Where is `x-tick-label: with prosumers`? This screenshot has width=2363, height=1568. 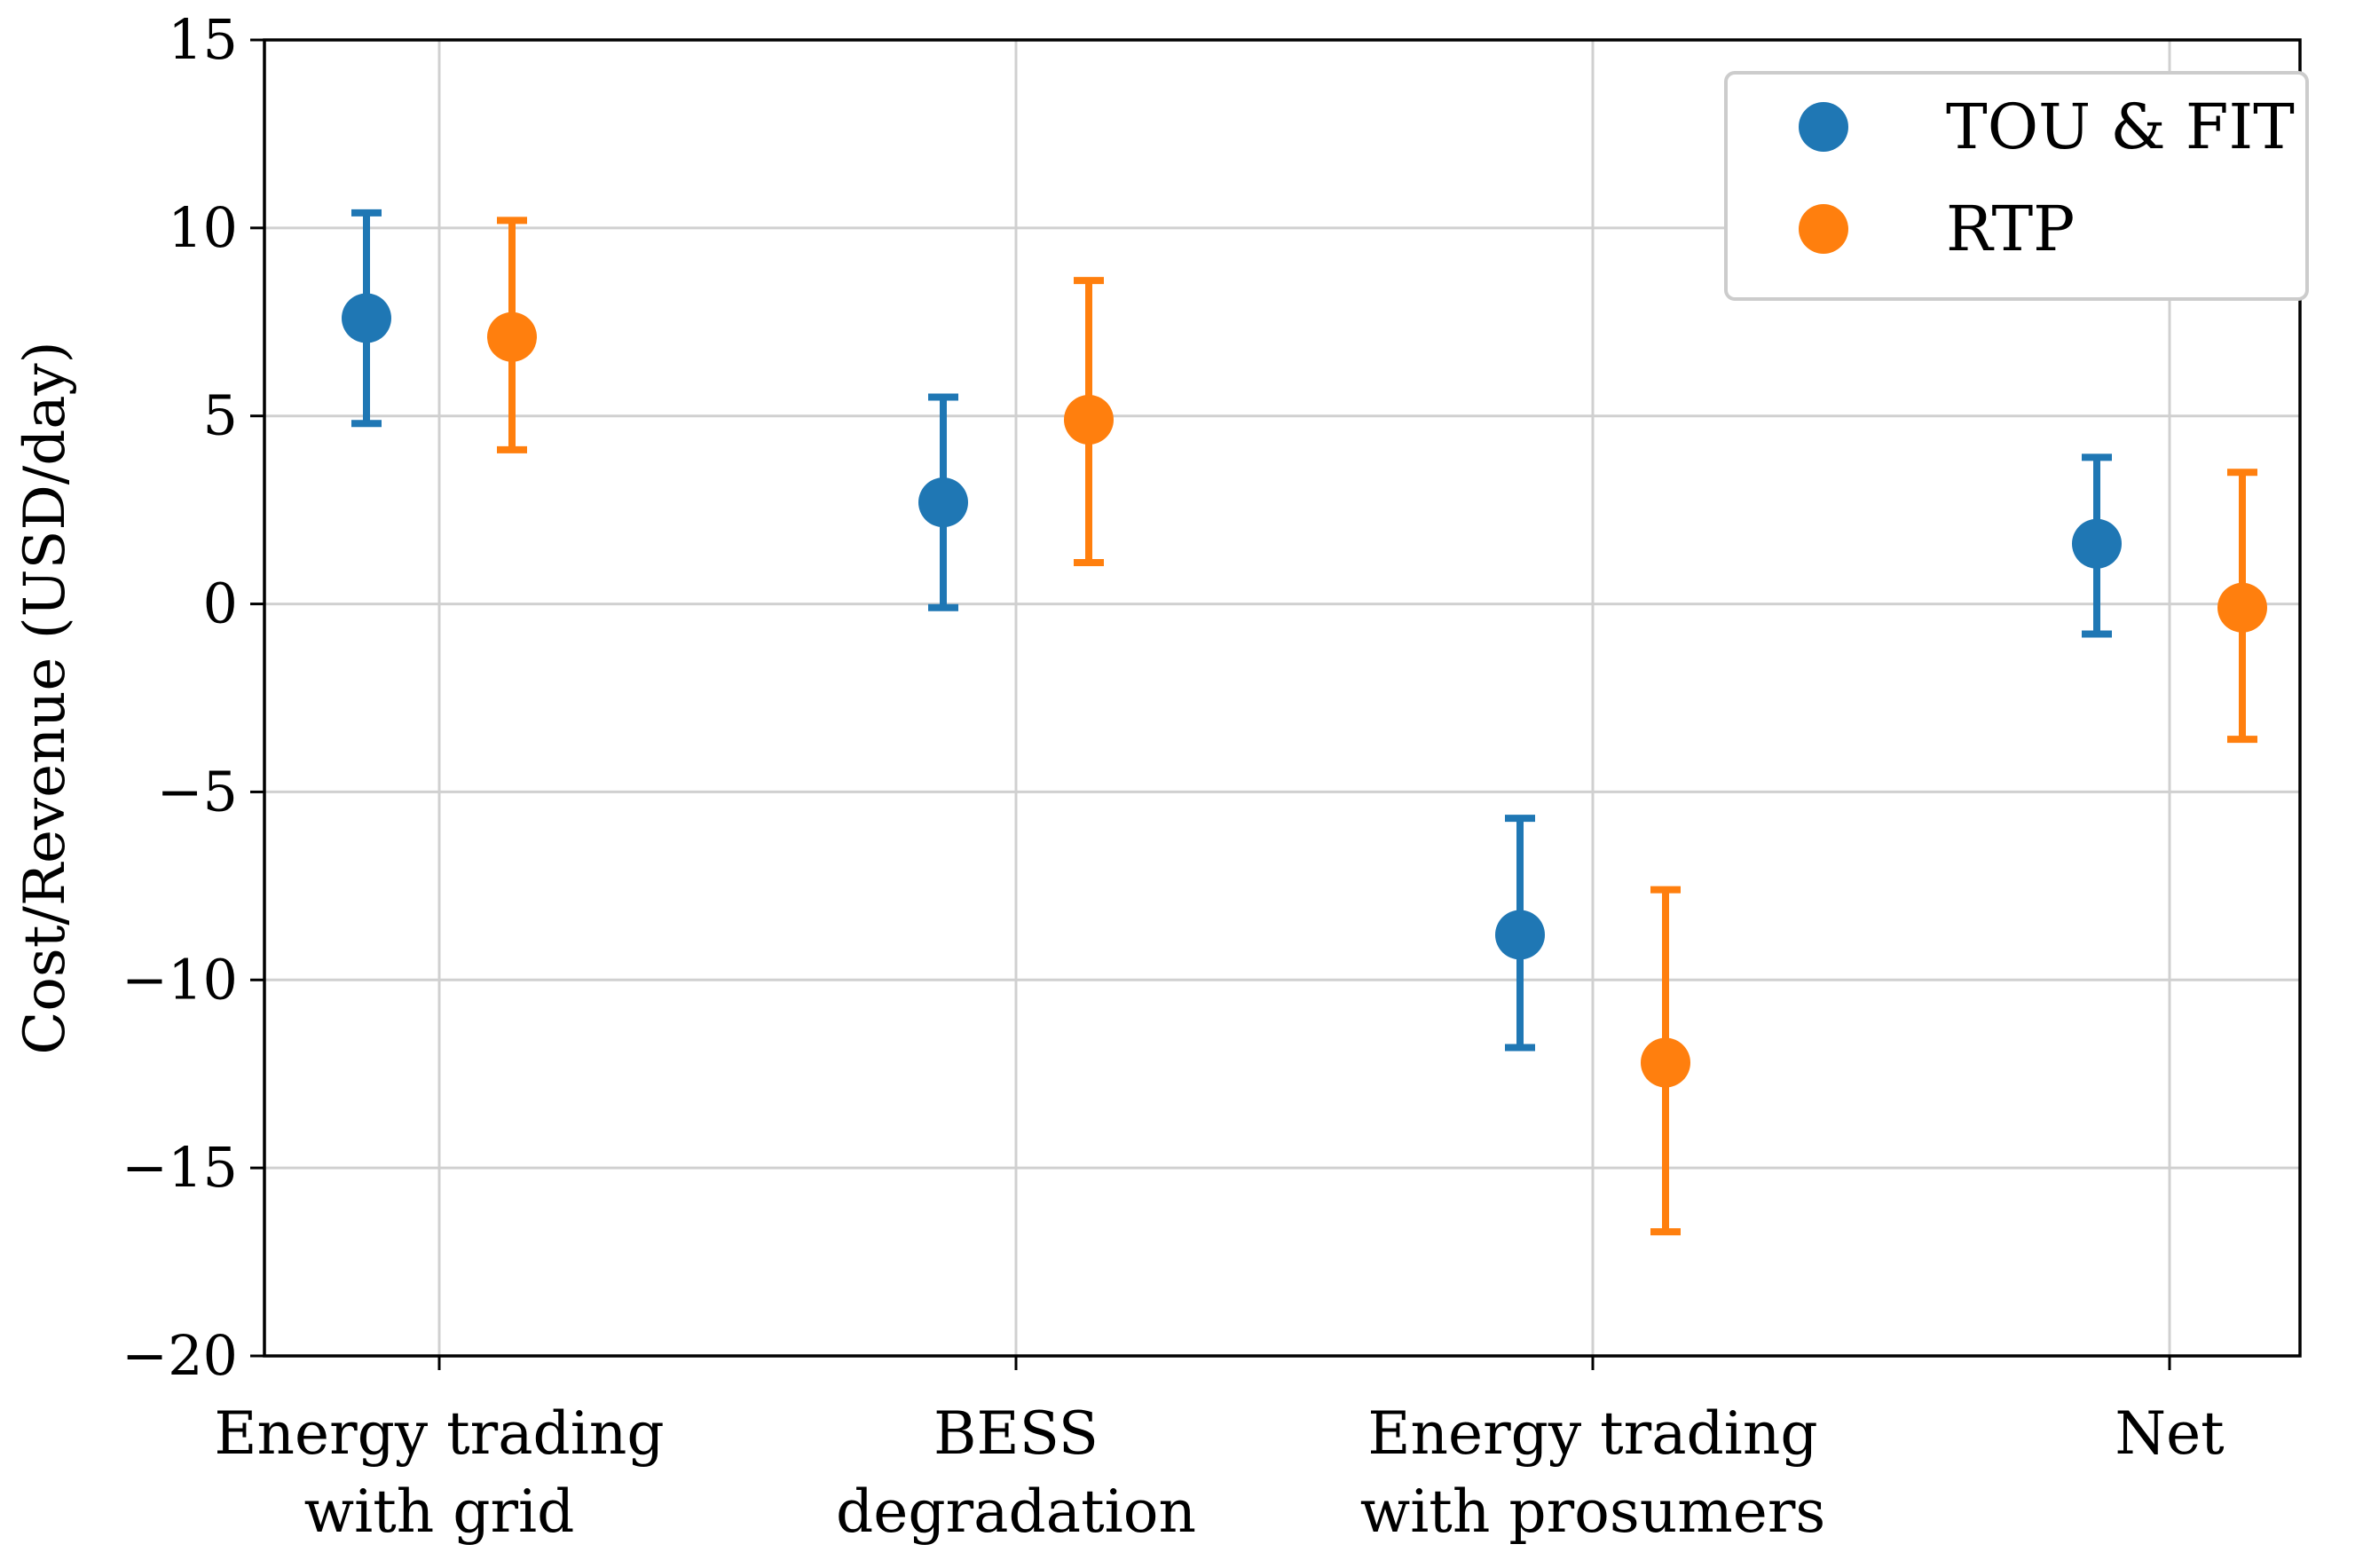 x-tick-label: with prosumers is located at coordinates (1593, 1511).